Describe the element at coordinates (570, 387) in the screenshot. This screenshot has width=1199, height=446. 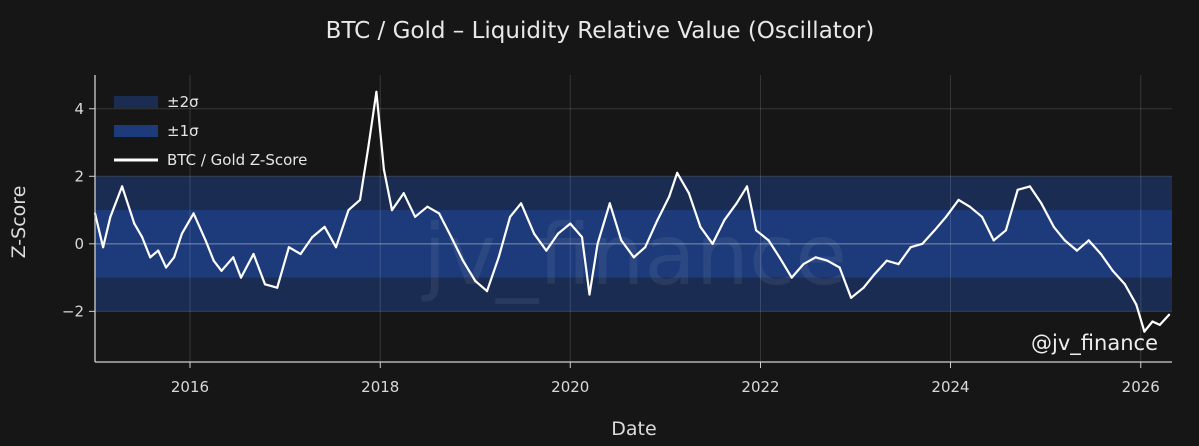
I see `x-tick-label: 2020` at that location.